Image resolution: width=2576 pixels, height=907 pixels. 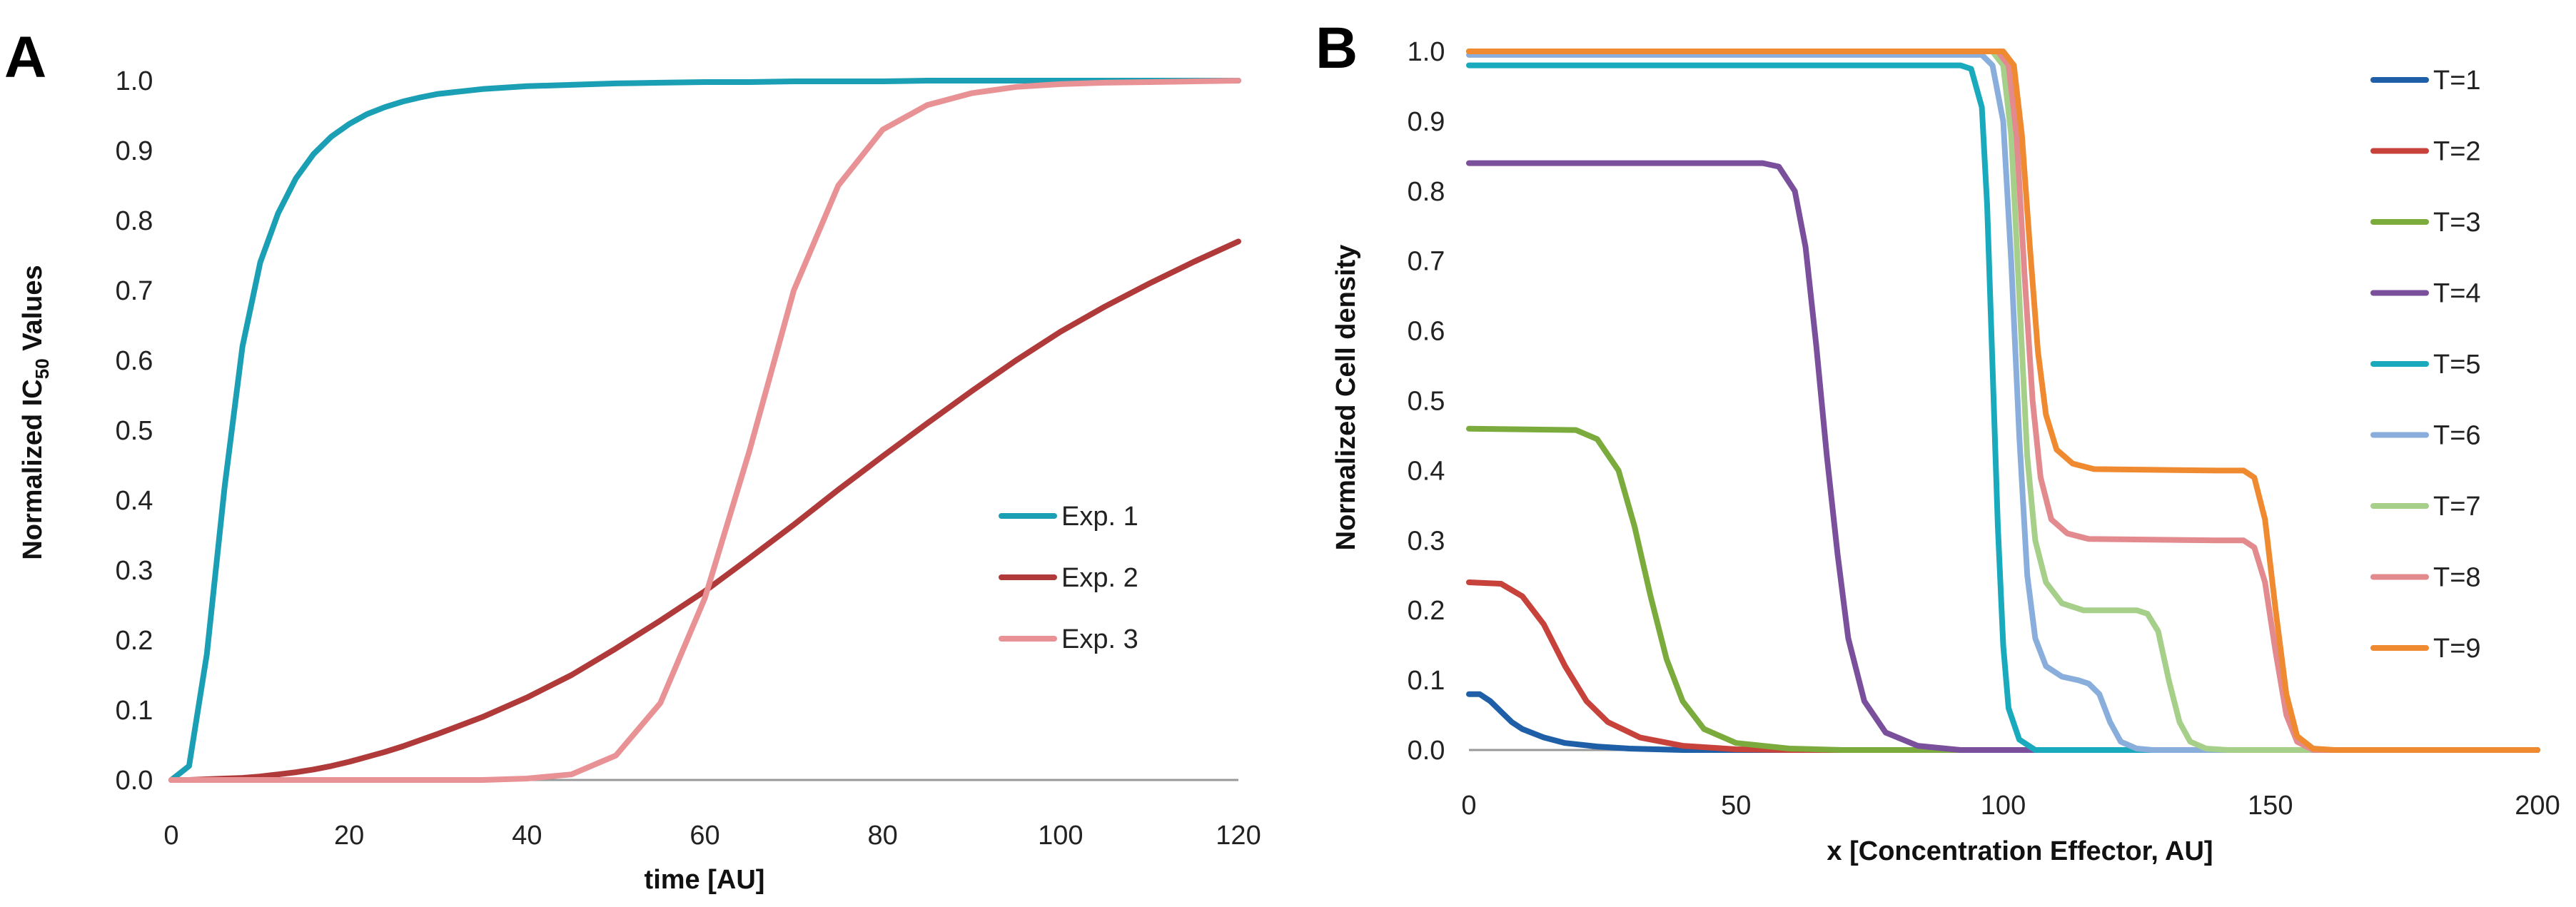 What do you see at coordinates (134, 361) in the screenshot?
I see `panel-a-y-tick-label: 0.6` at bounding box center [134, 361].